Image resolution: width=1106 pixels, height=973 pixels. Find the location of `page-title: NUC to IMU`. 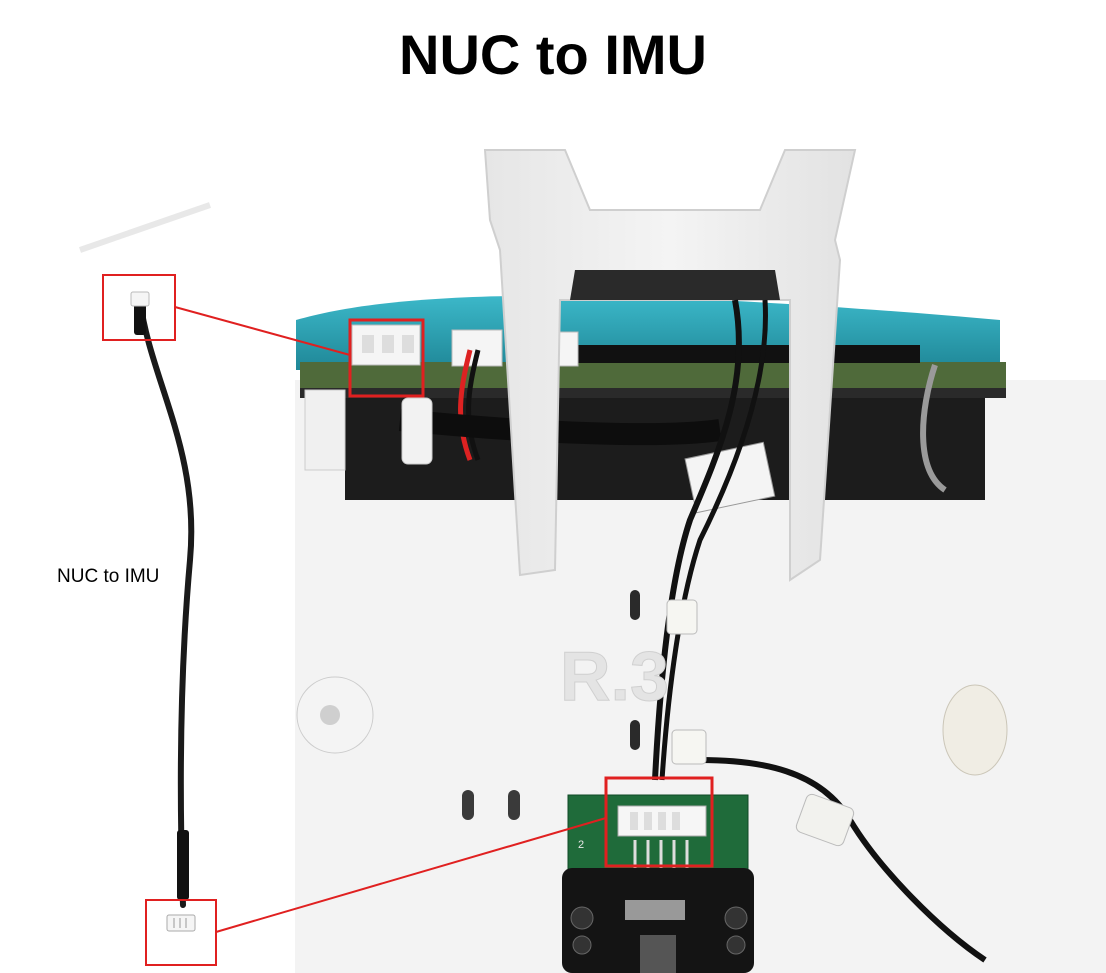

page-title: NUC to IMU is located at coordinates (553, 54).